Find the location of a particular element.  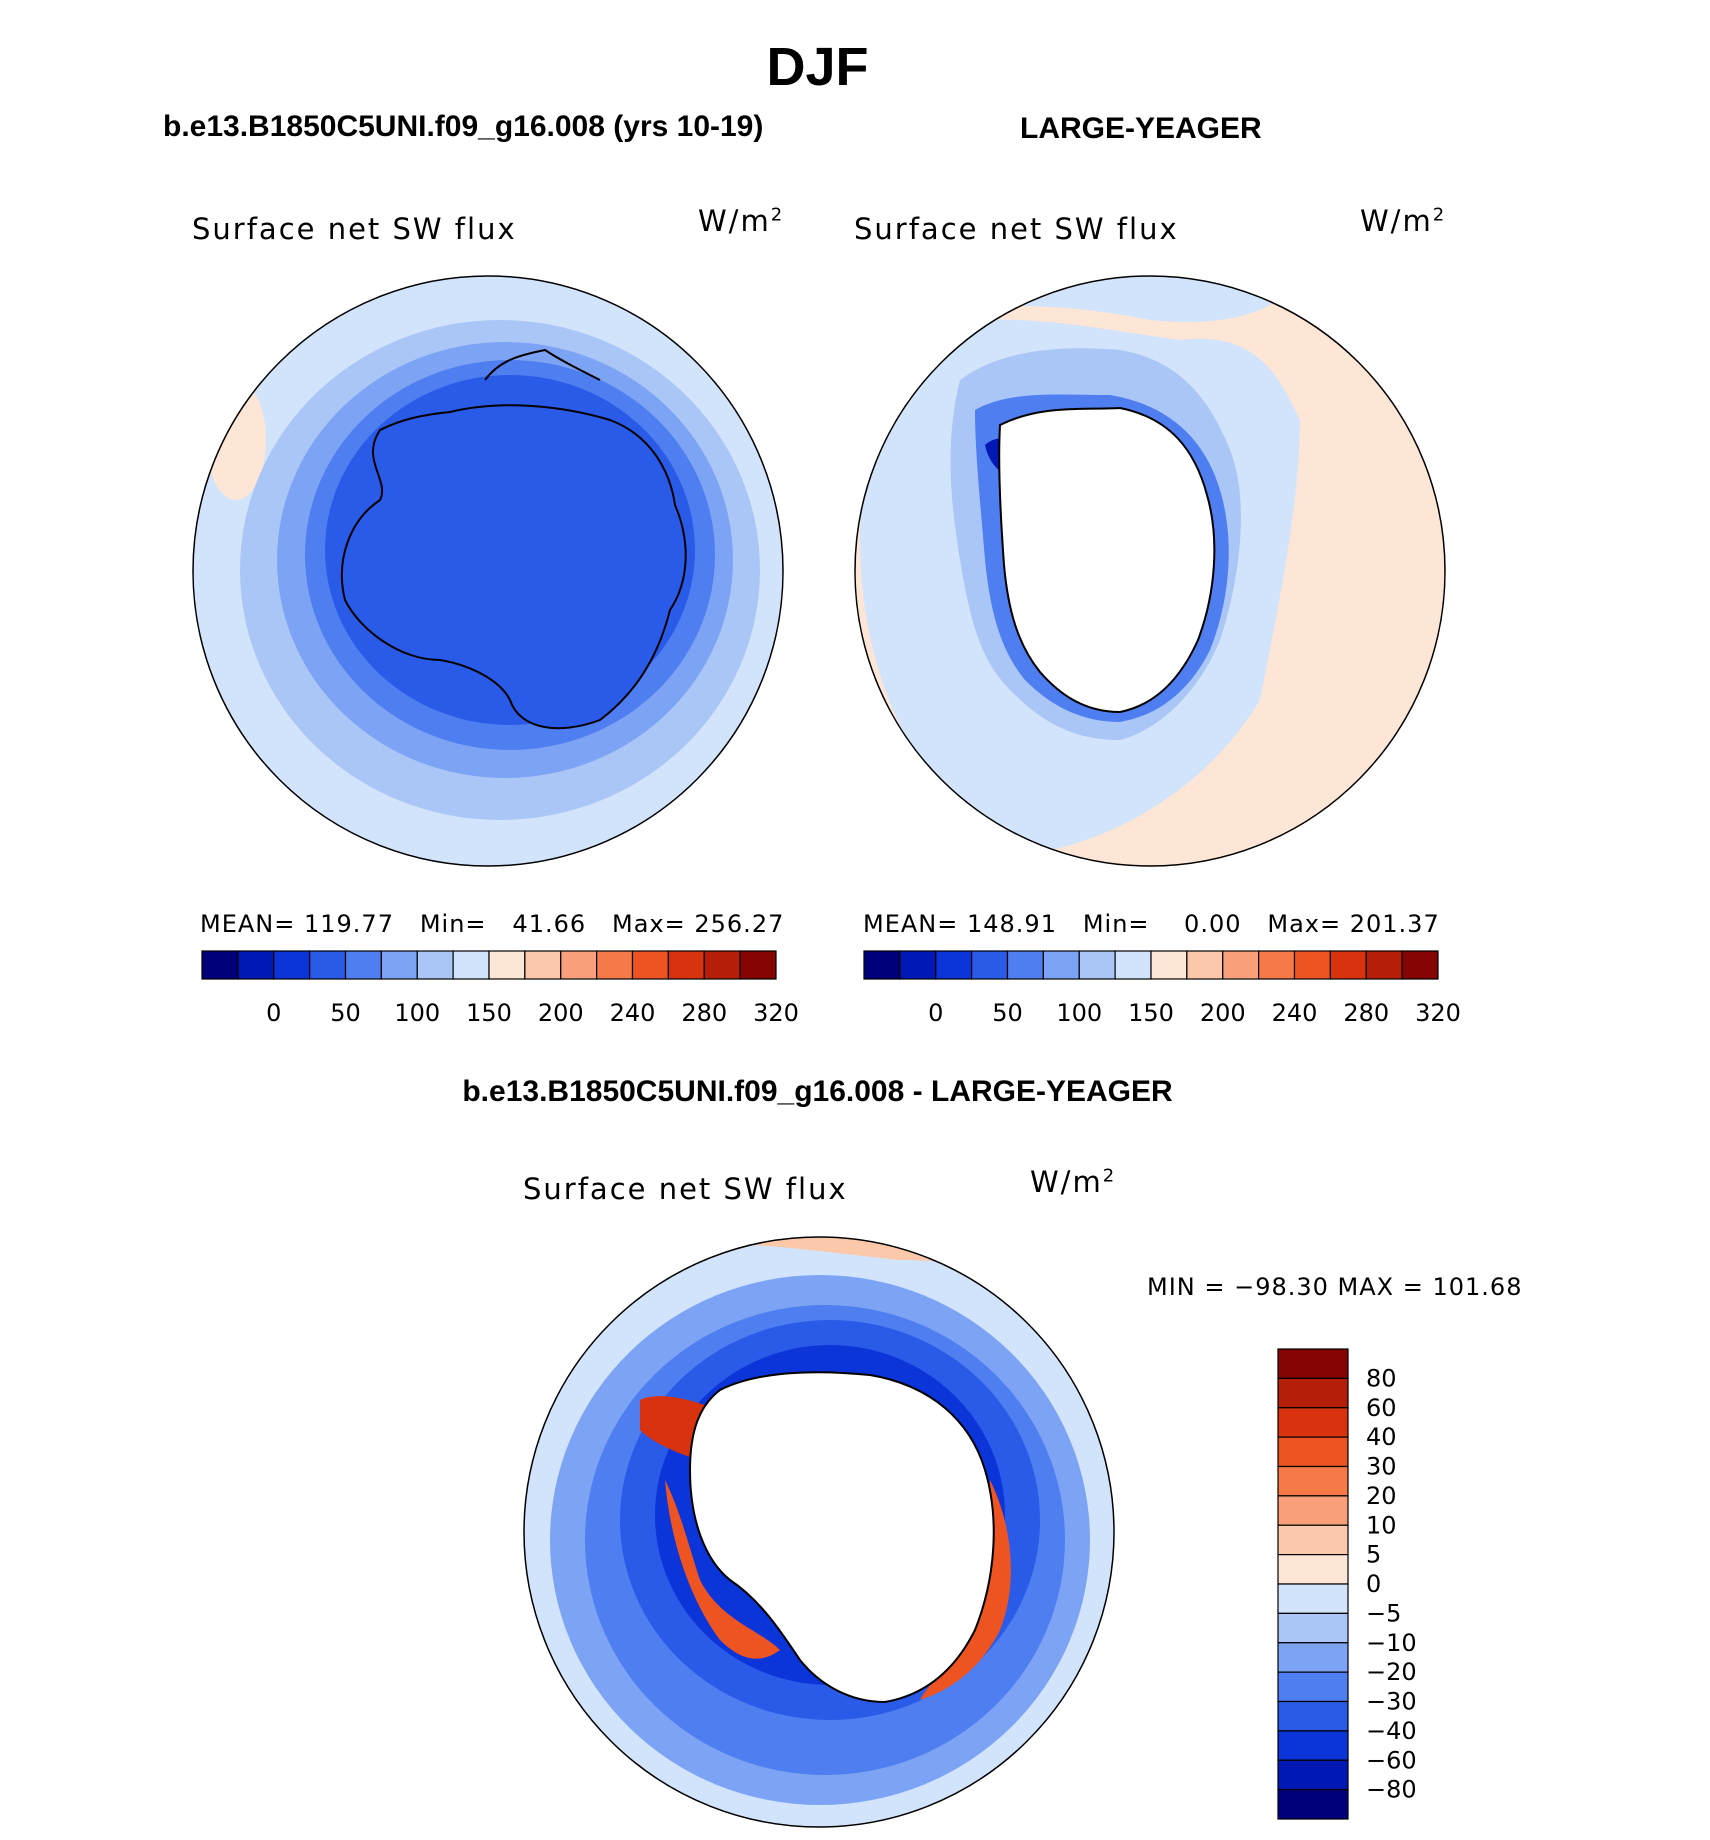

diff-units-label: W/m2 is located at coordinates (1073, 1182).